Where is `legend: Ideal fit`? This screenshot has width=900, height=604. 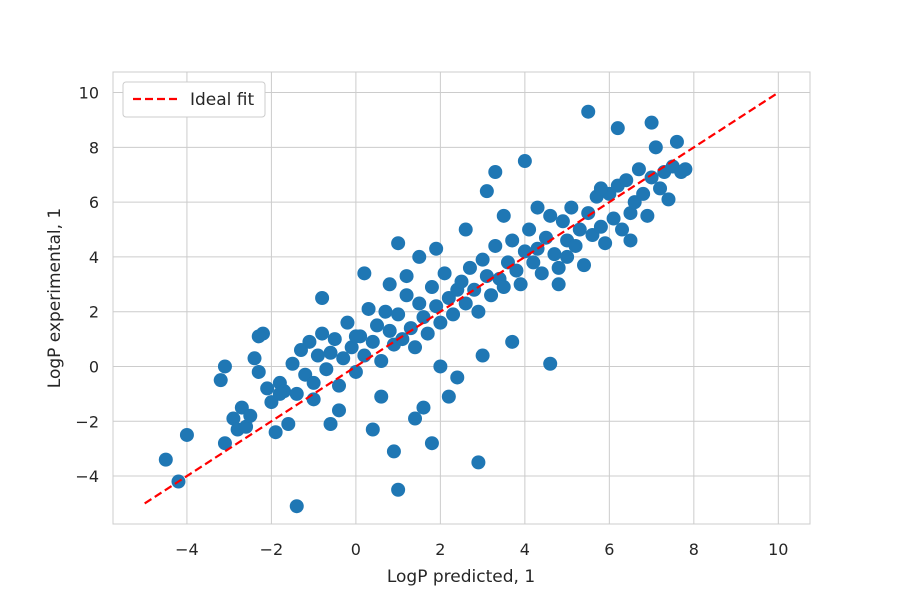
legend: Ideal fit is located at coordinates (194, 99).